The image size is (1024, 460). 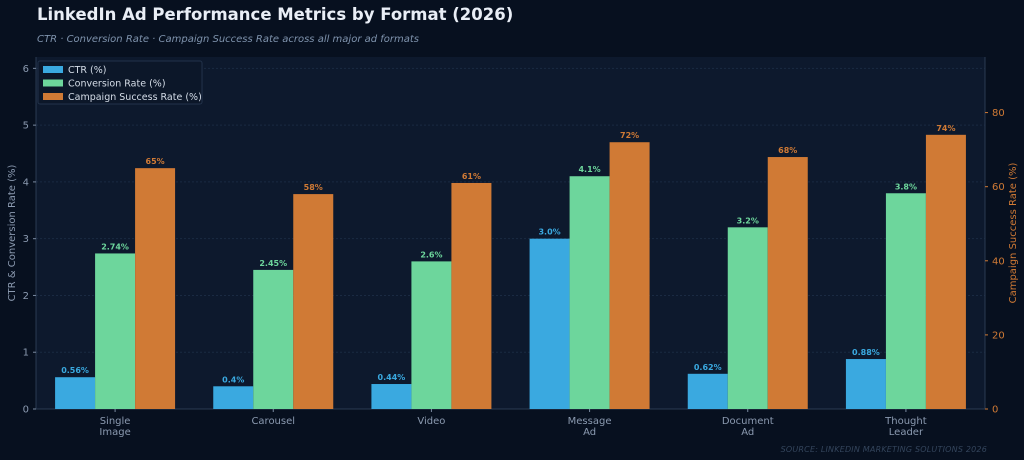 What do you see at coordinates (549, 232) in the screenshot?
I see `ctr-value-label: 3.0%` at bounding box center [549, 232].